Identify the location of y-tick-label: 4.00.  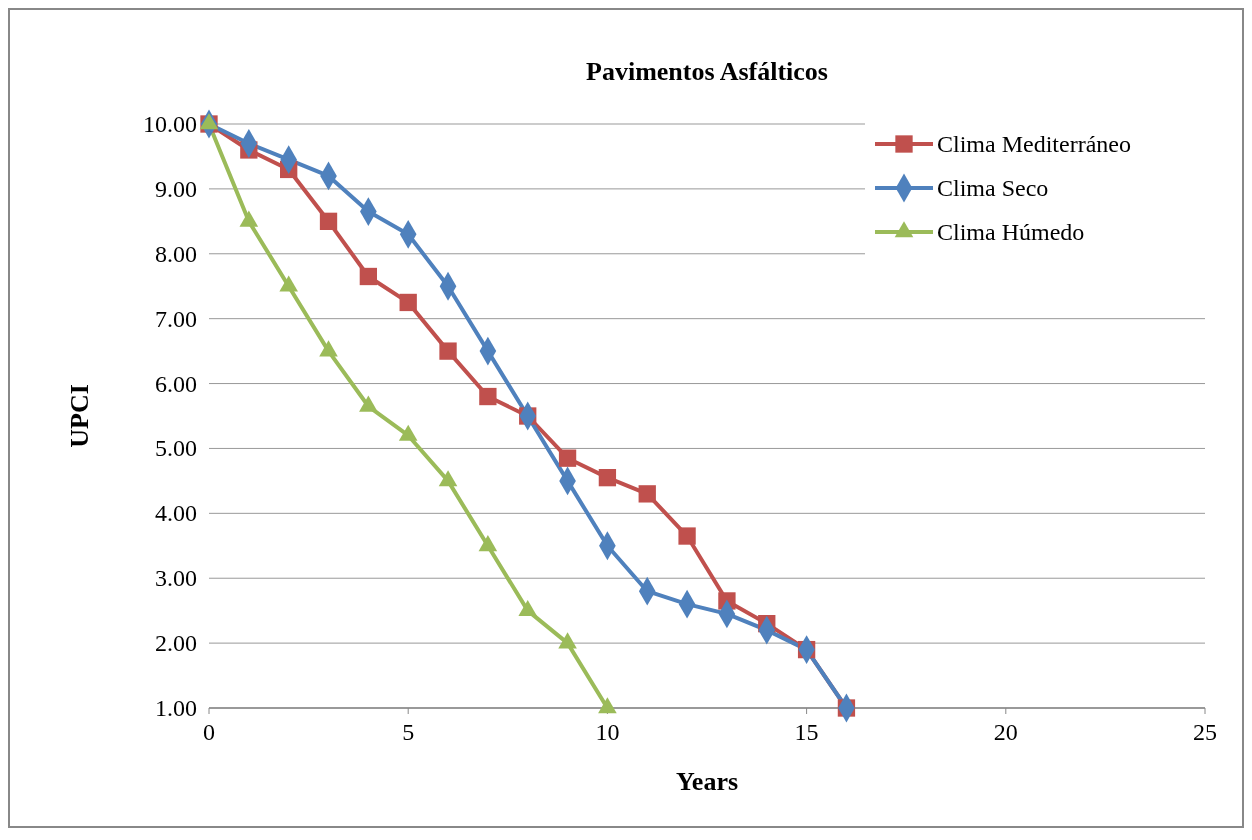
(176, 513).